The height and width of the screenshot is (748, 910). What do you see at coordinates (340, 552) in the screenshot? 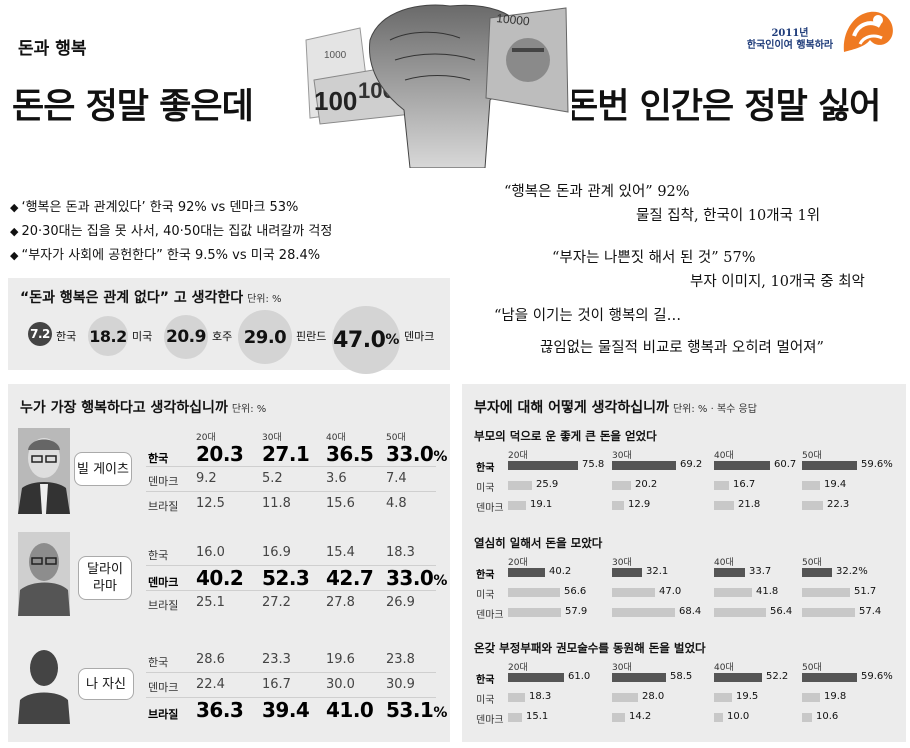
I see `table-value: 15.4` at bounding box center [340, 552].